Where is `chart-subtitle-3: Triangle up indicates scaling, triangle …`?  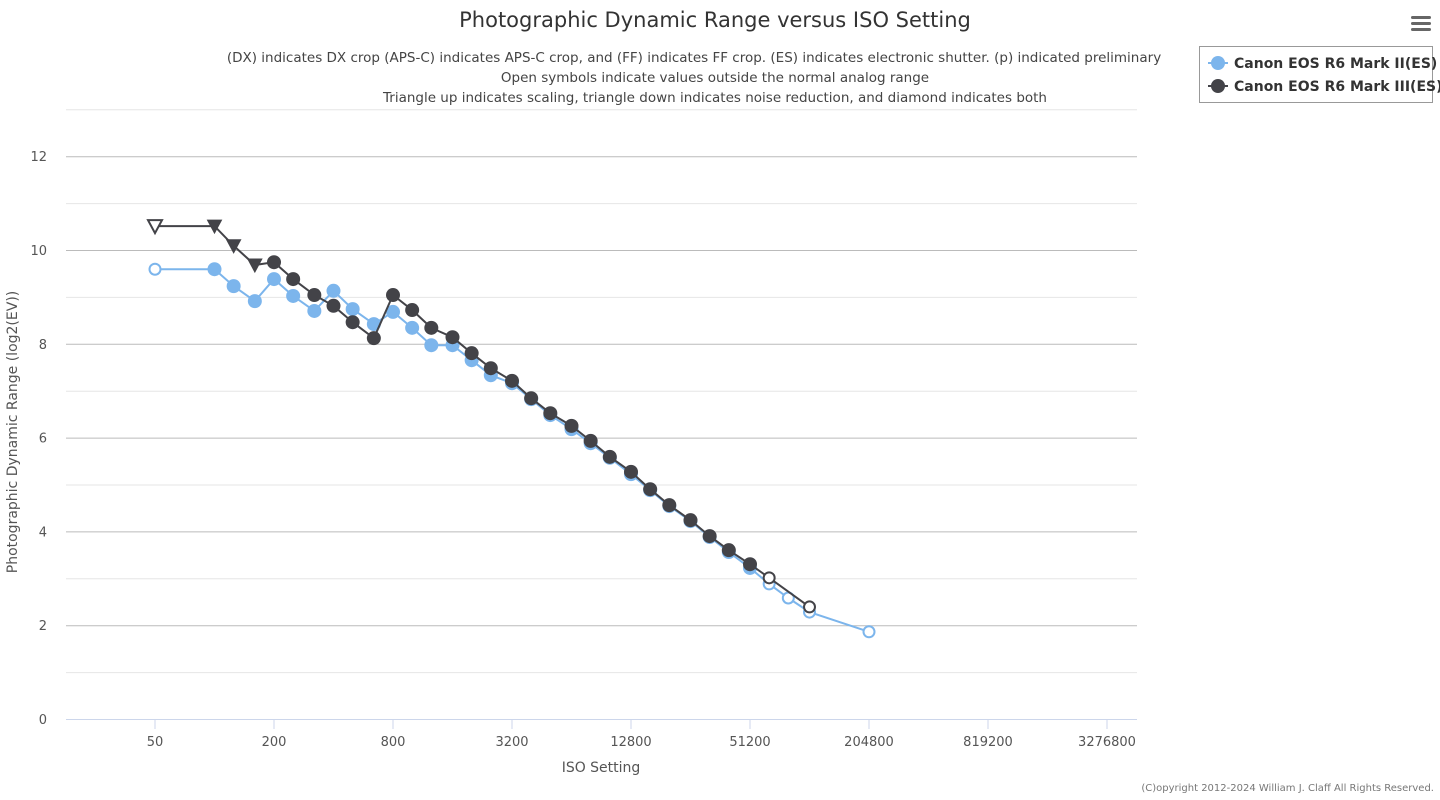
chart-subtitle-3: Triangle up indicates scaling, triangle … is located at coordinates (714, 98).